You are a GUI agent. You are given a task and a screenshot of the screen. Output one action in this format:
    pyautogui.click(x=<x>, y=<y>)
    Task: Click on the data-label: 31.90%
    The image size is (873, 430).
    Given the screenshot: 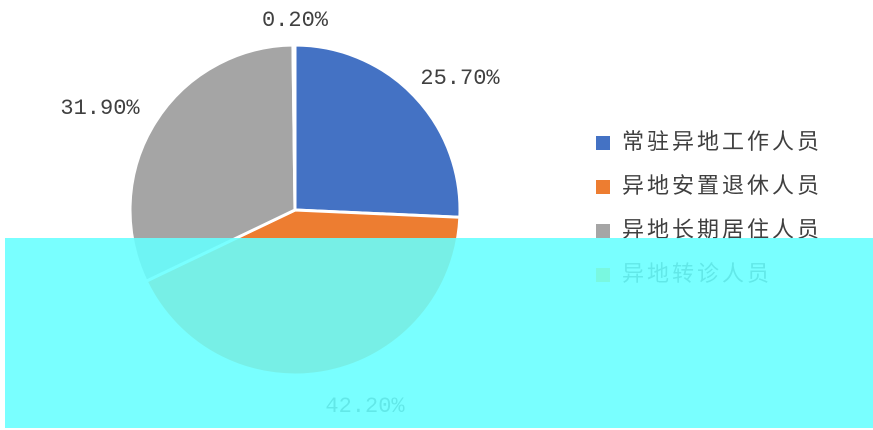 What is the action you would take?
    pyautogui.click(x=100, y=108)
    